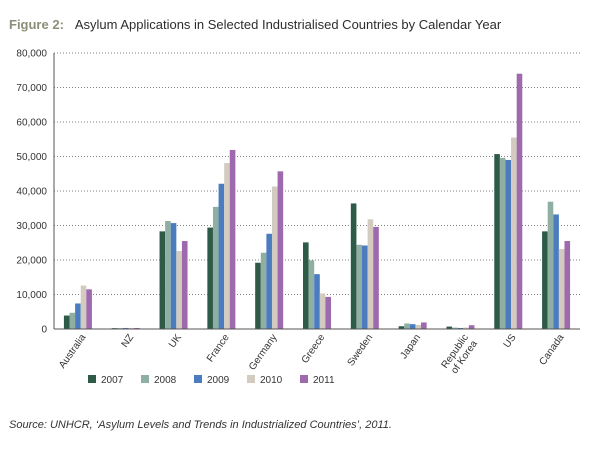 The width and height of the screenshot is (615, 461). Describe the element at coordinates (218, 380) in the screenshot. I see `legend-label: 2009` at that location.